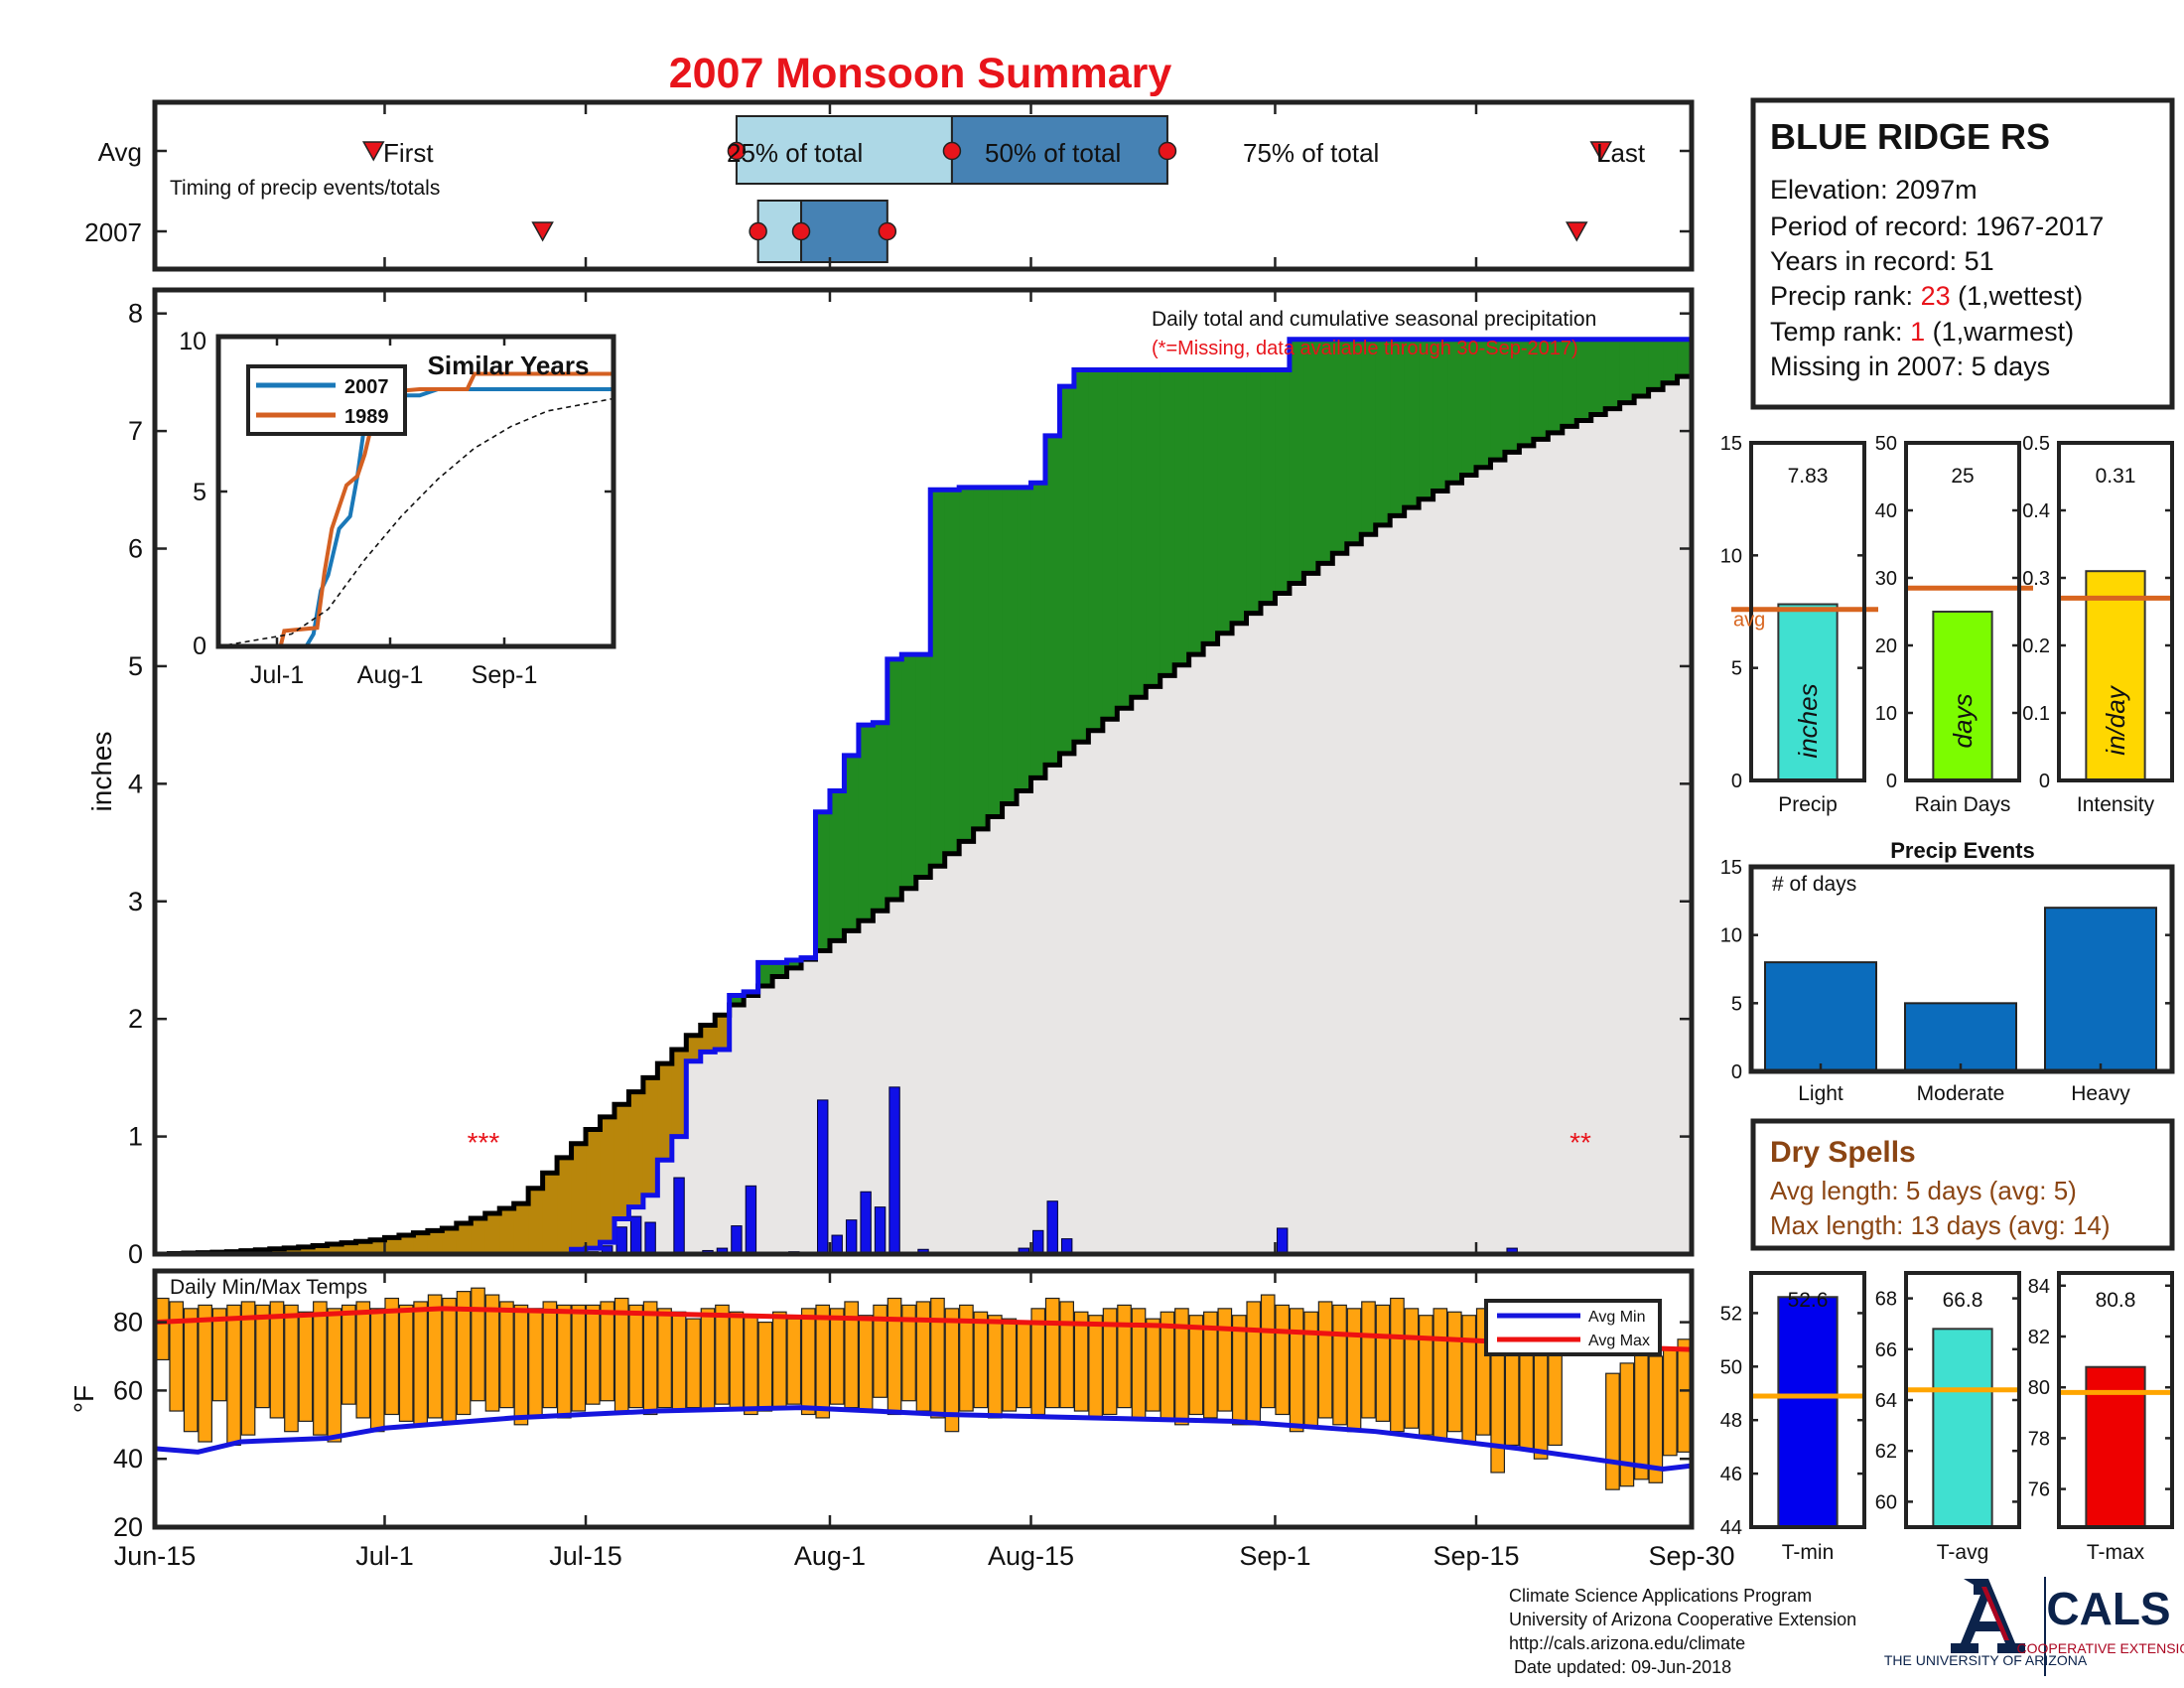  I want to click on inset-ytick-10: 10, so click(192, 341).